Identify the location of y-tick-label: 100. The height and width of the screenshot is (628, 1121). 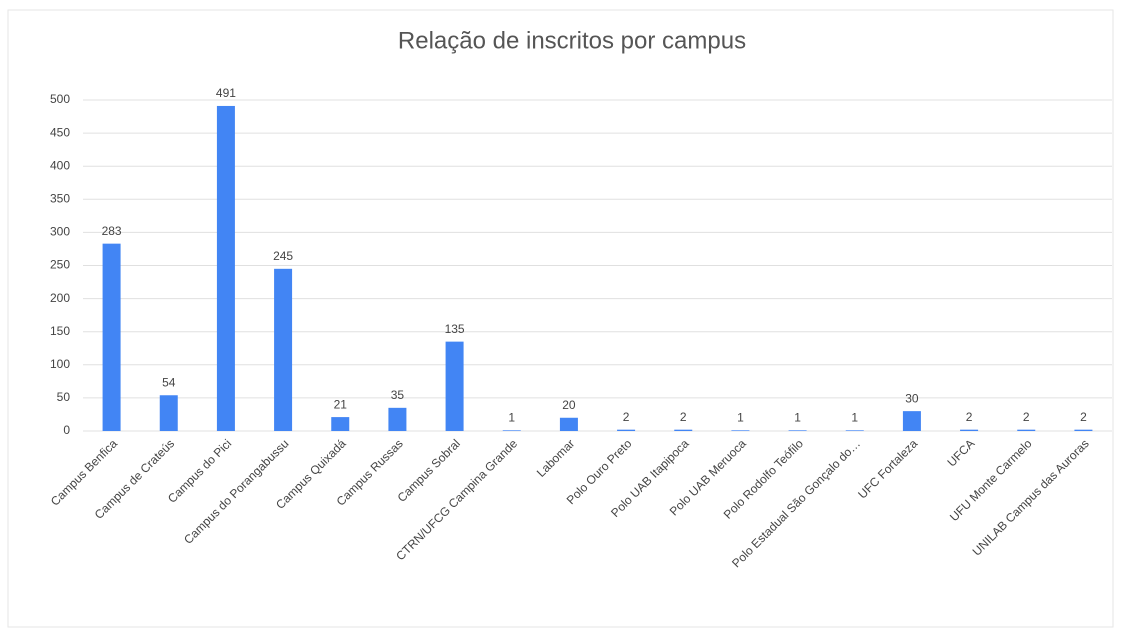
(60, 364).